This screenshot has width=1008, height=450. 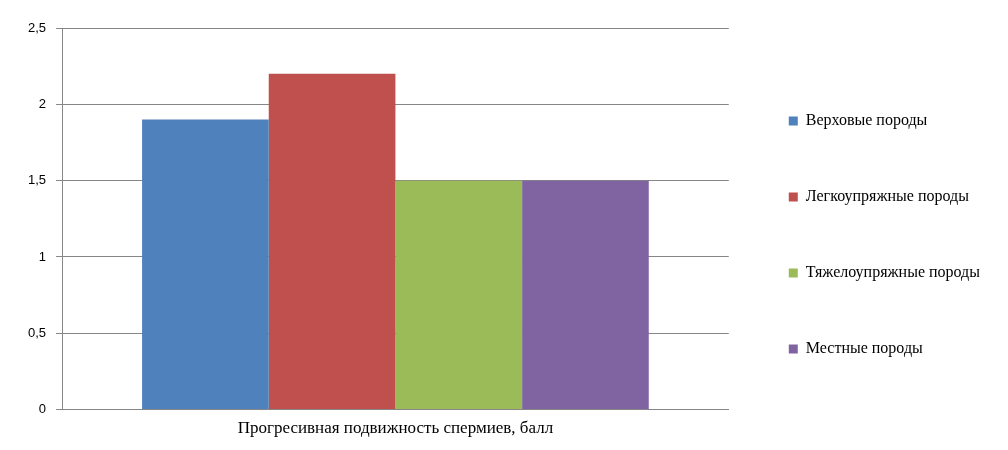 I want to click on legend-label: Верховые породы, so click(x=866, y=120).